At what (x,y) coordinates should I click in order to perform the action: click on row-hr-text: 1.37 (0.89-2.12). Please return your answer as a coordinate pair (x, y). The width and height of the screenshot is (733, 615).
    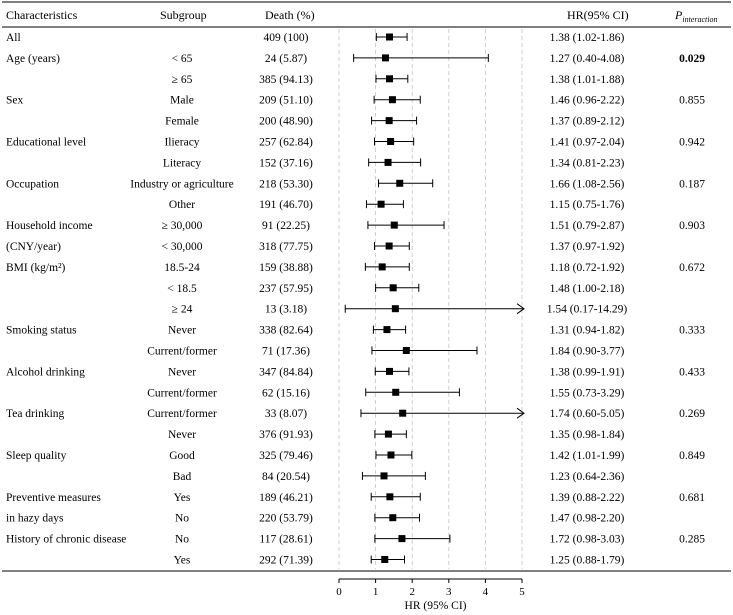
    Looking at the image, I should click on (587, 122).